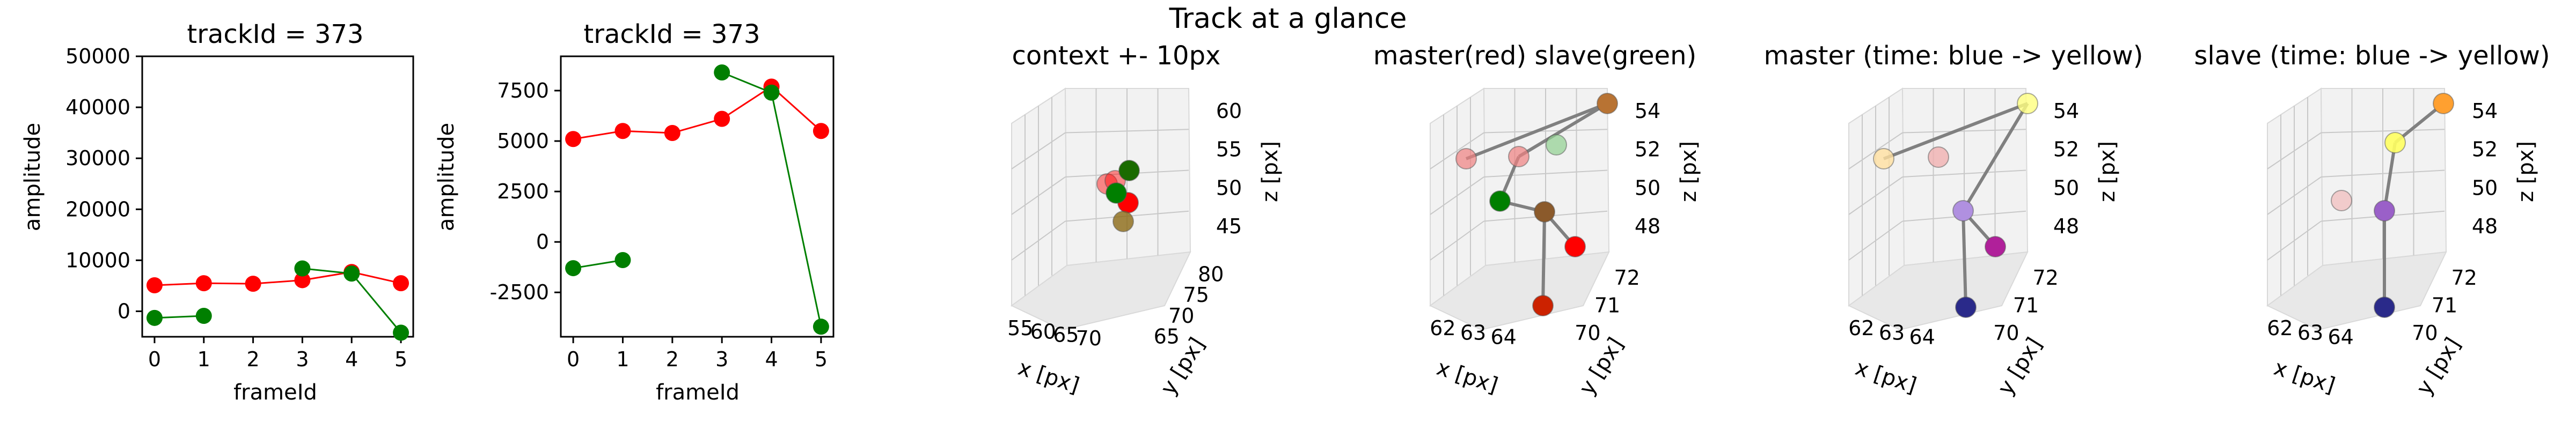  I want to click on x-tick-label: 4, so click(351, 359).